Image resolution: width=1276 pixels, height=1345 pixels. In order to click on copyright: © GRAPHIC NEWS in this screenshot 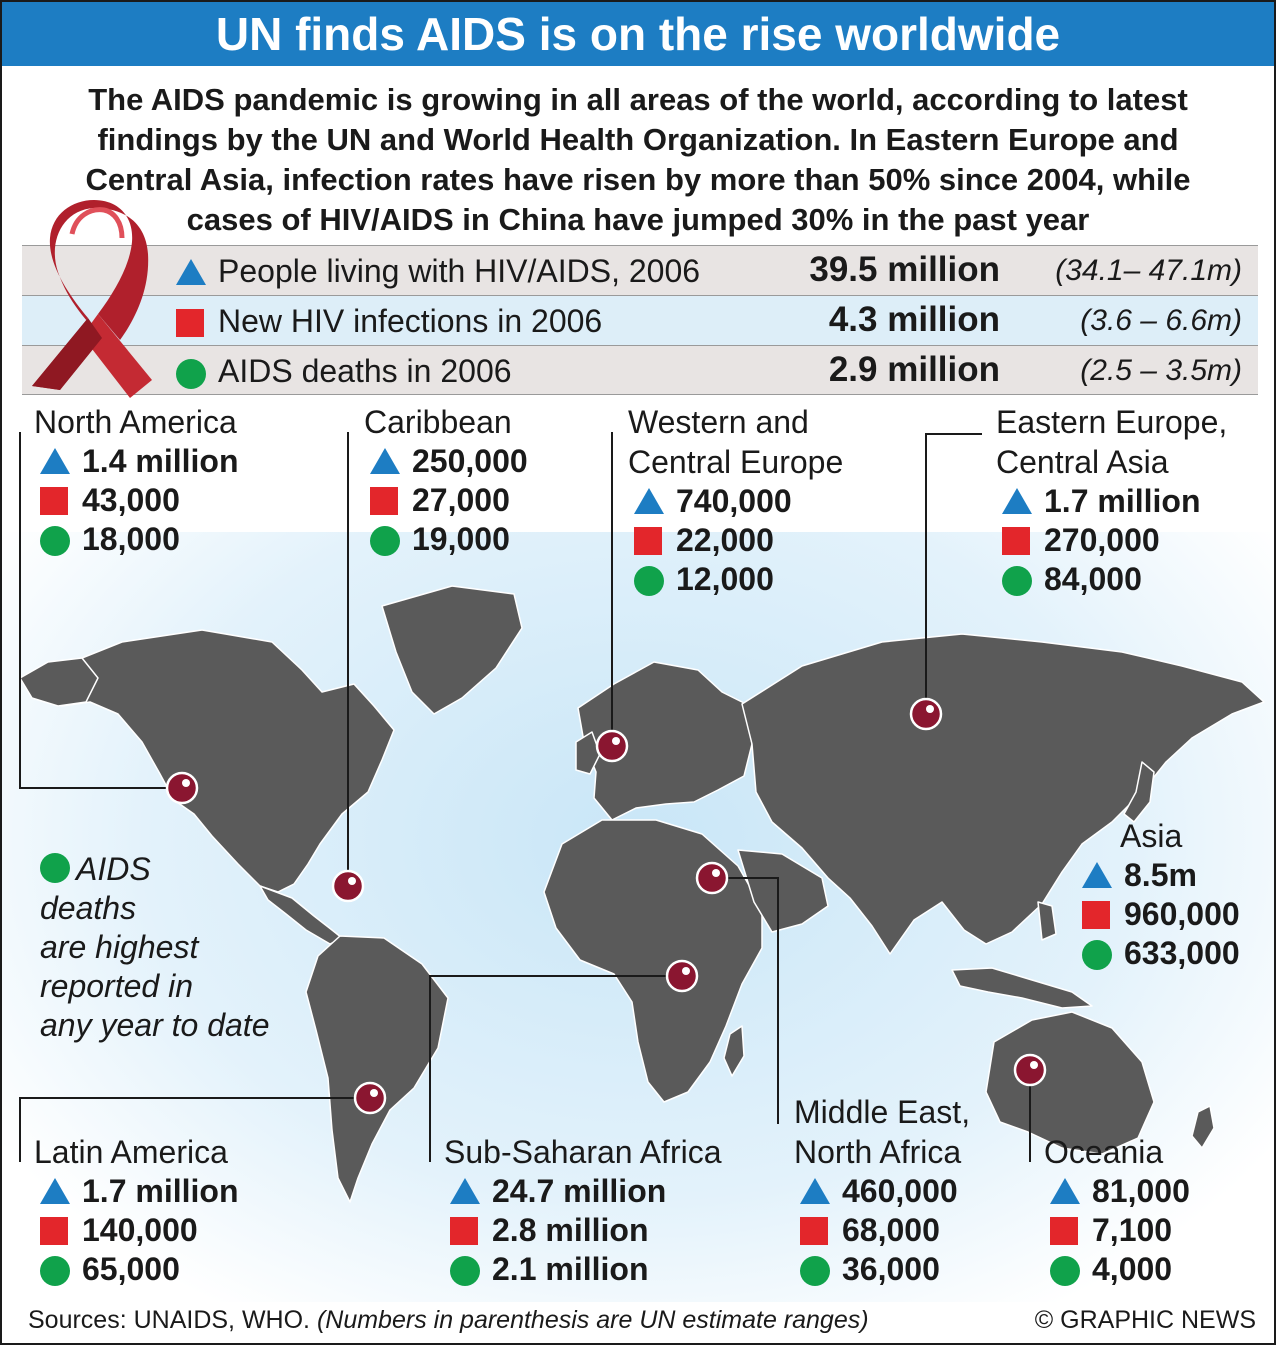, I will do `click(1145, 1320)`.